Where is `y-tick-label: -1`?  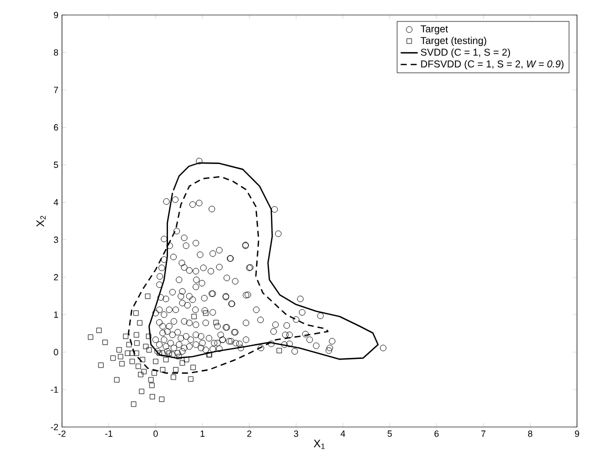
y-tick-label: -1 is located at coordinates (54, 389).